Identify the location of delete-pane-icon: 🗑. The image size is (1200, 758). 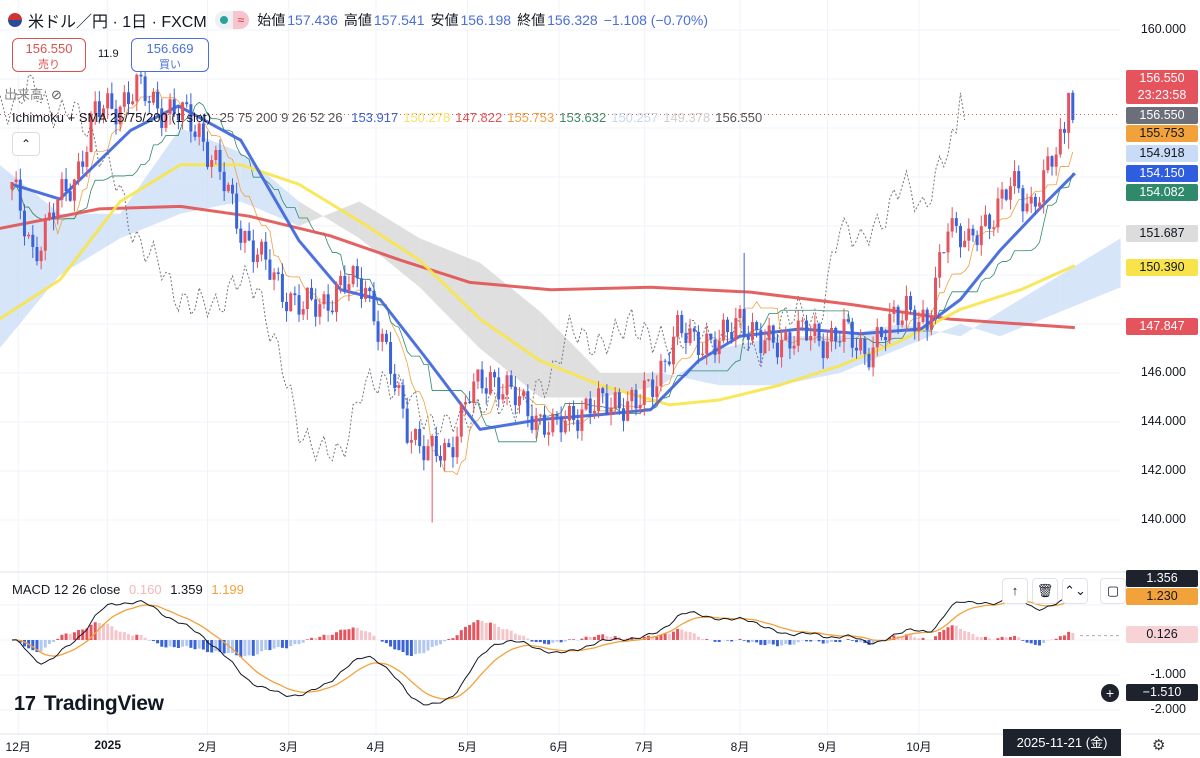
(1045, 591).